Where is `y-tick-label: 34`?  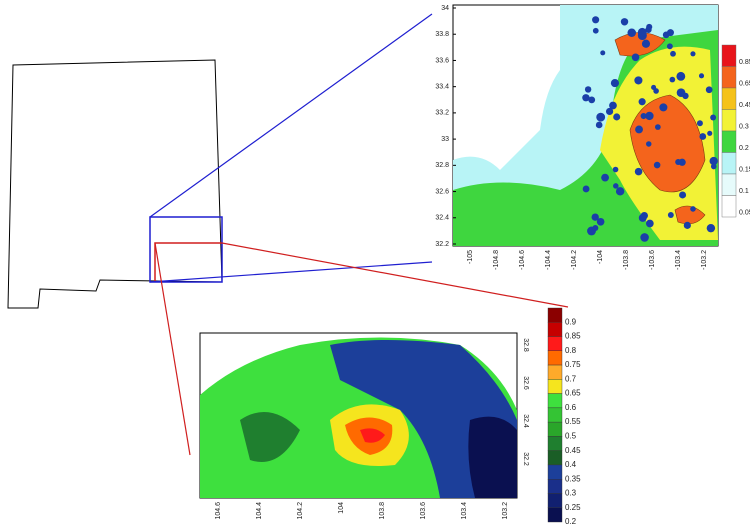 y-tick-label: 34 is located at coordinates (445, 8).